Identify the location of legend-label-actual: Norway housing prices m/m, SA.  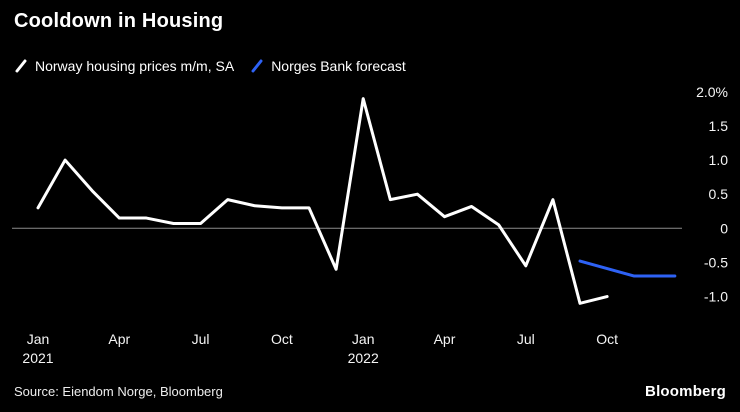
(135, 66).